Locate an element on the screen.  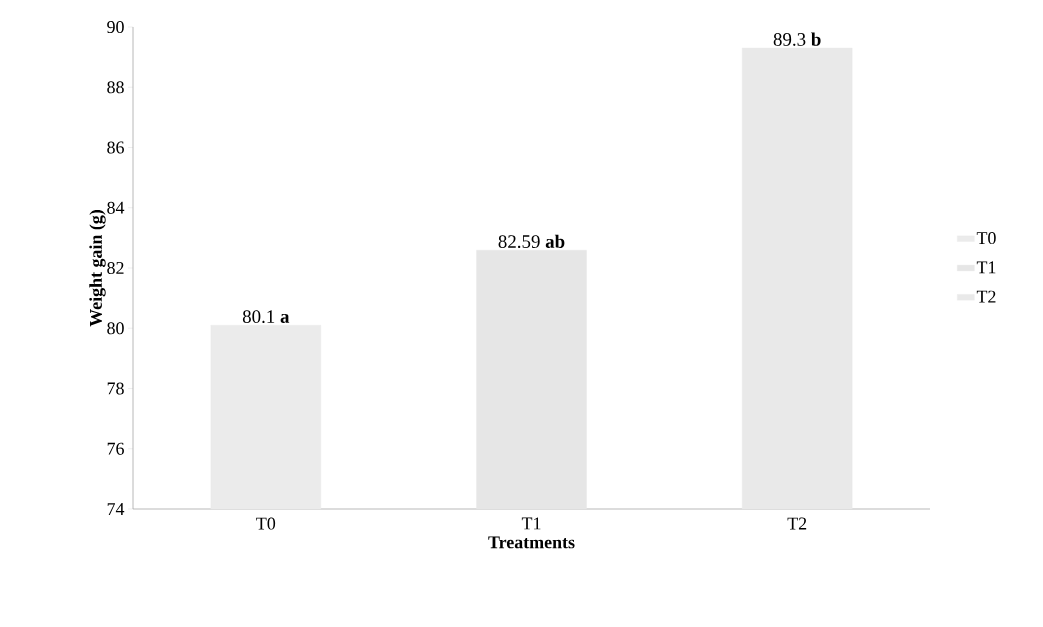
x-tick-label: T1 is located at coordinates (531, 523).